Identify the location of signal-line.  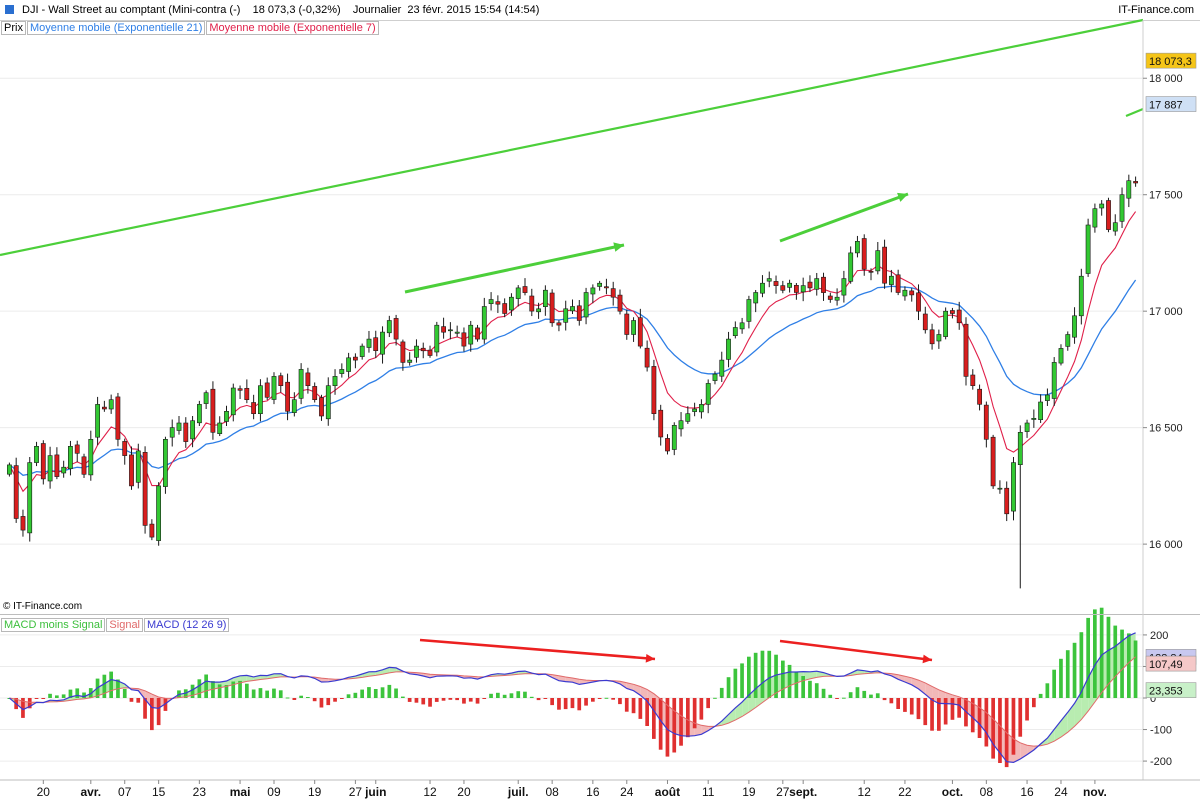
(572, 701).